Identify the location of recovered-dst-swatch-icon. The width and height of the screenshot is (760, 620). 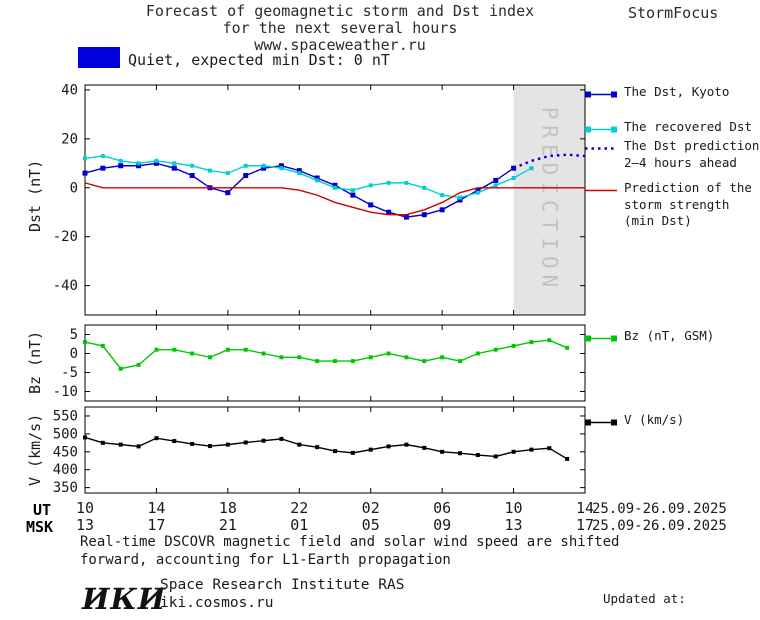
(602, 127).